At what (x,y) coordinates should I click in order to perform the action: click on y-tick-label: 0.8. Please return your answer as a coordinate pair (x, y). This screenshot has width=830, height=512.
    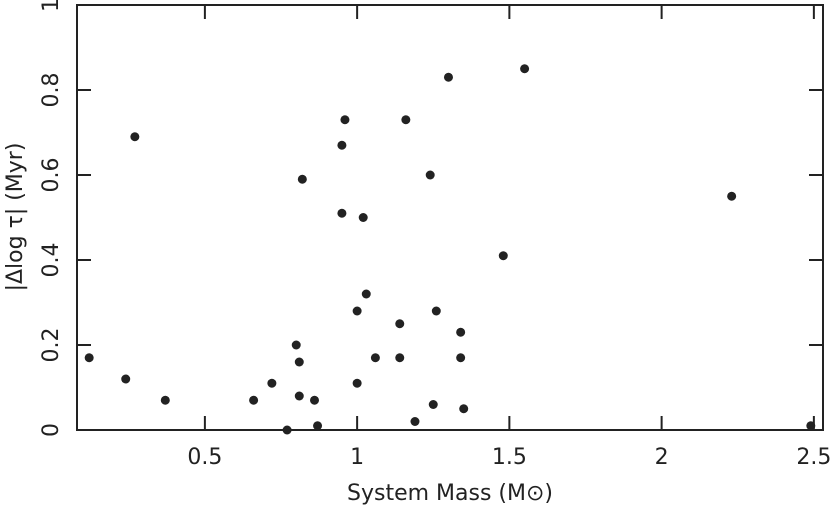
    Looking at the image, I should click on (51, 90).